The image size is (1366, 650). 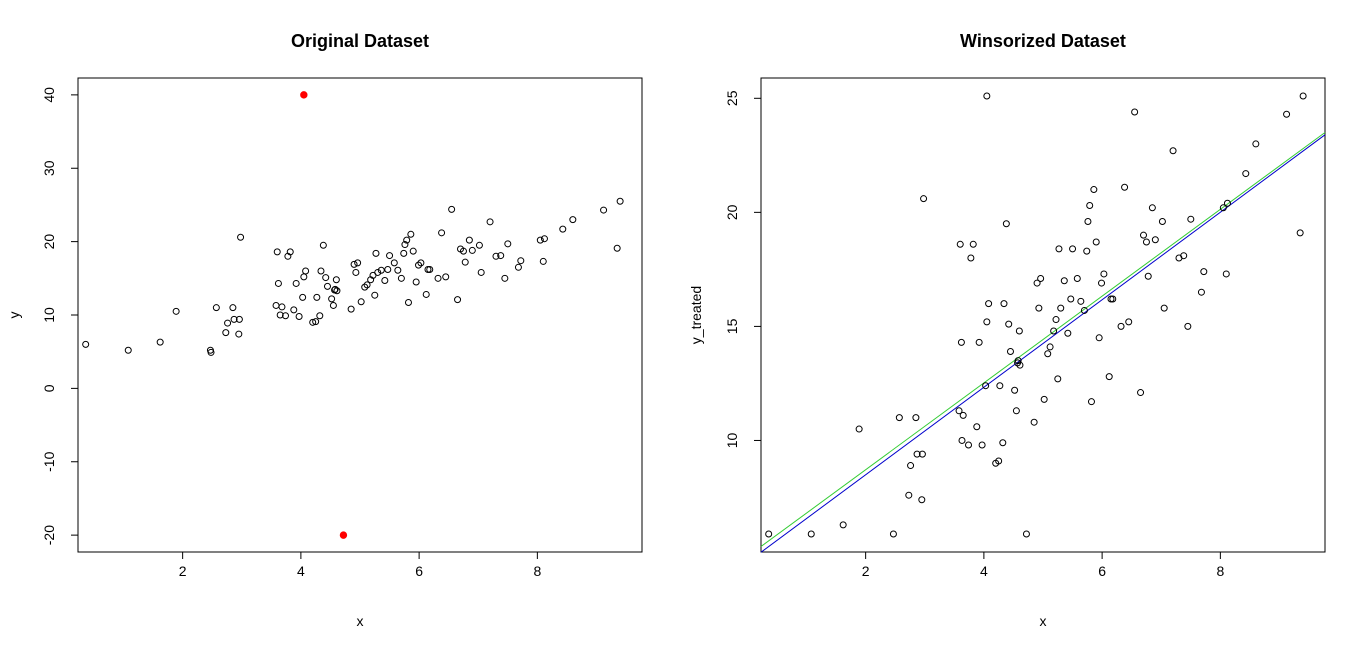 I want to click on x-tick-label: 8, so click(x=1220, y=571).